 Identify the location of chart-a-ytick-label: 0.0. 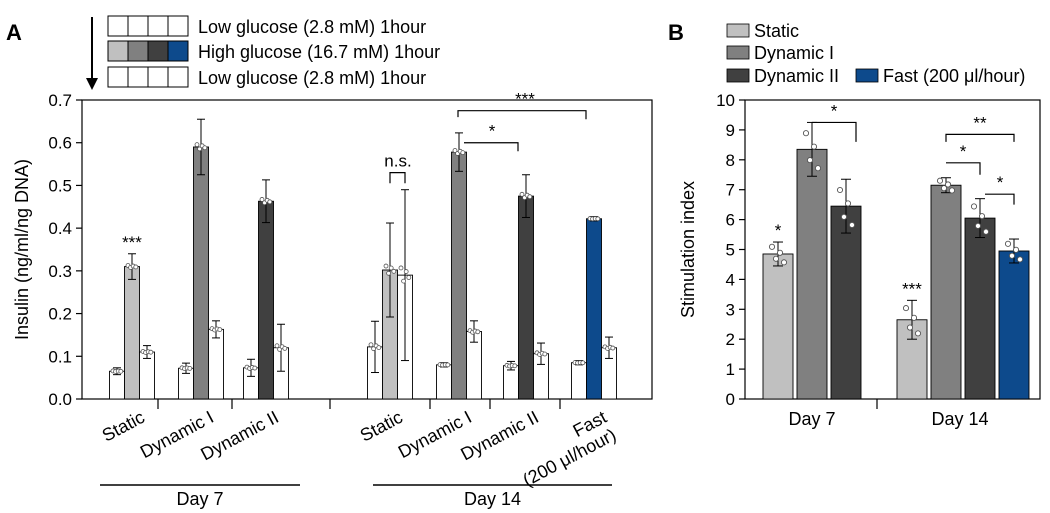
(60, 399).